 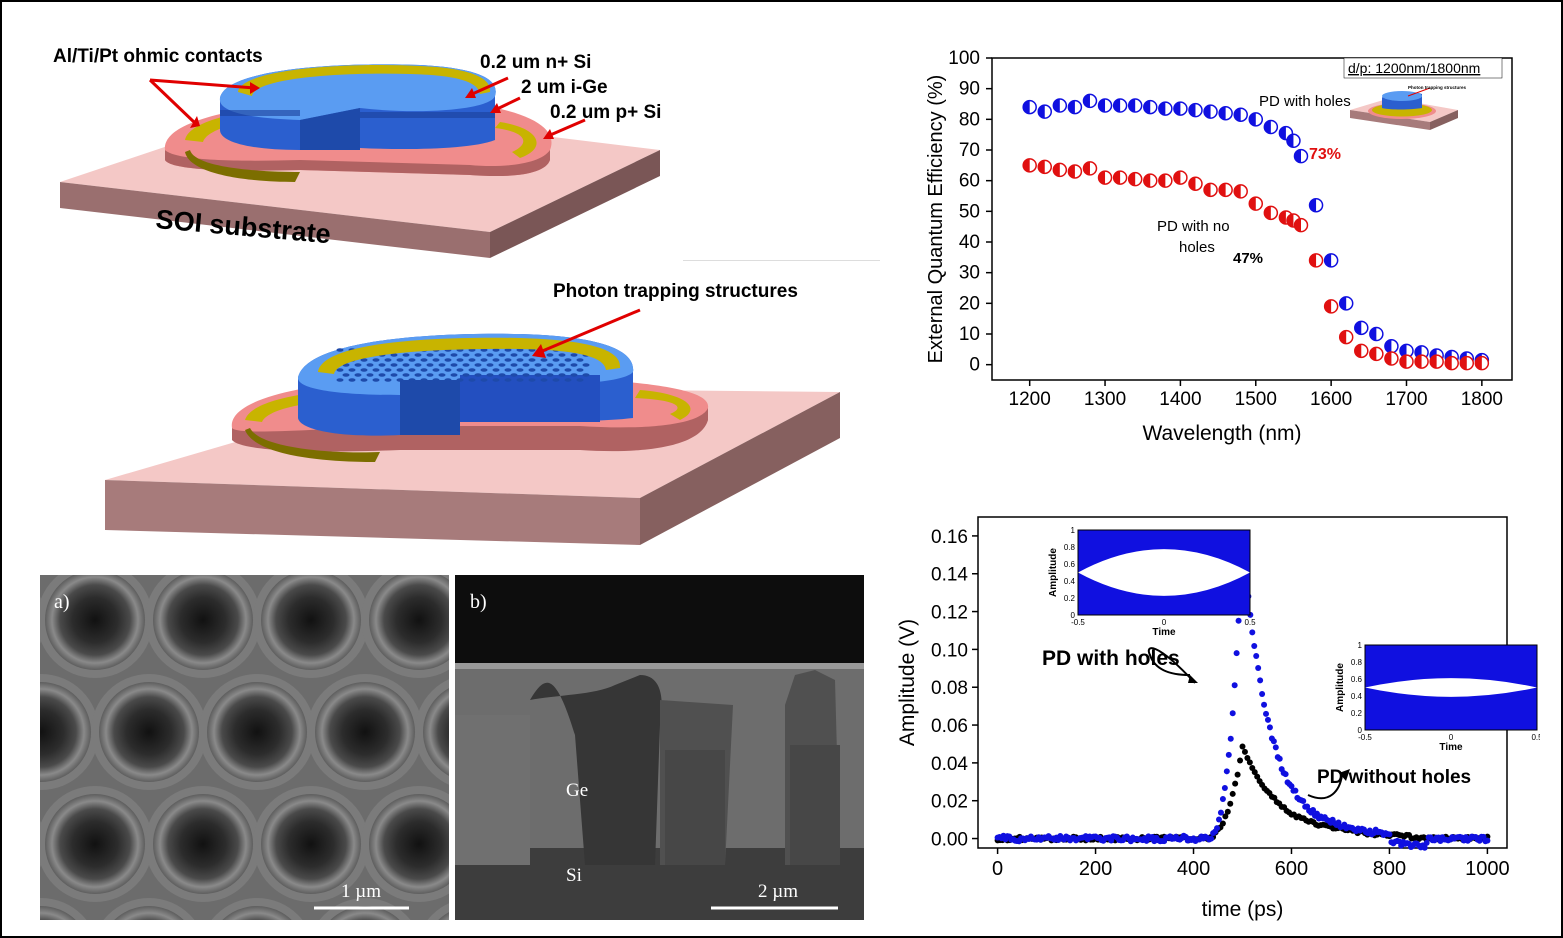 What do you see at coordinates (1389, 869) in the screenshot?
I see `time-x-tick-label: 800` at bounding box center [1389, 869].